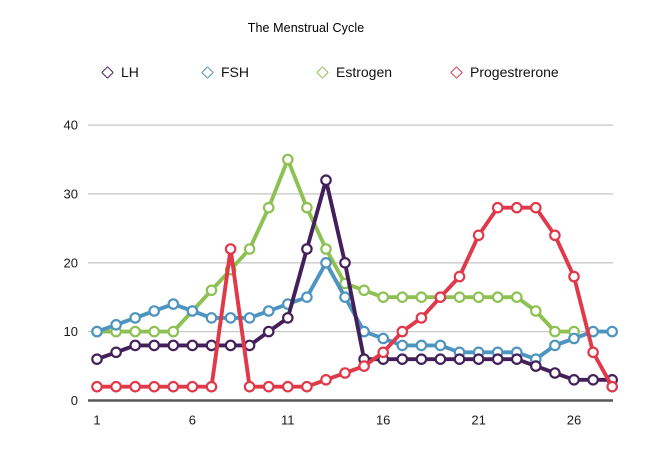 The width and height of the screenshot is (659, 471). I want to click on y-tick-label-20: 20, so click(71, 262).